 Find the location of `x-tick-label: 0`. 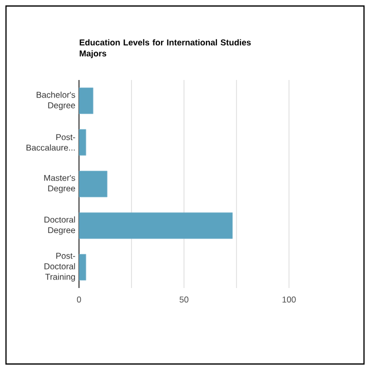

x-tick-label: 0 is located at coordinates (79, 299).